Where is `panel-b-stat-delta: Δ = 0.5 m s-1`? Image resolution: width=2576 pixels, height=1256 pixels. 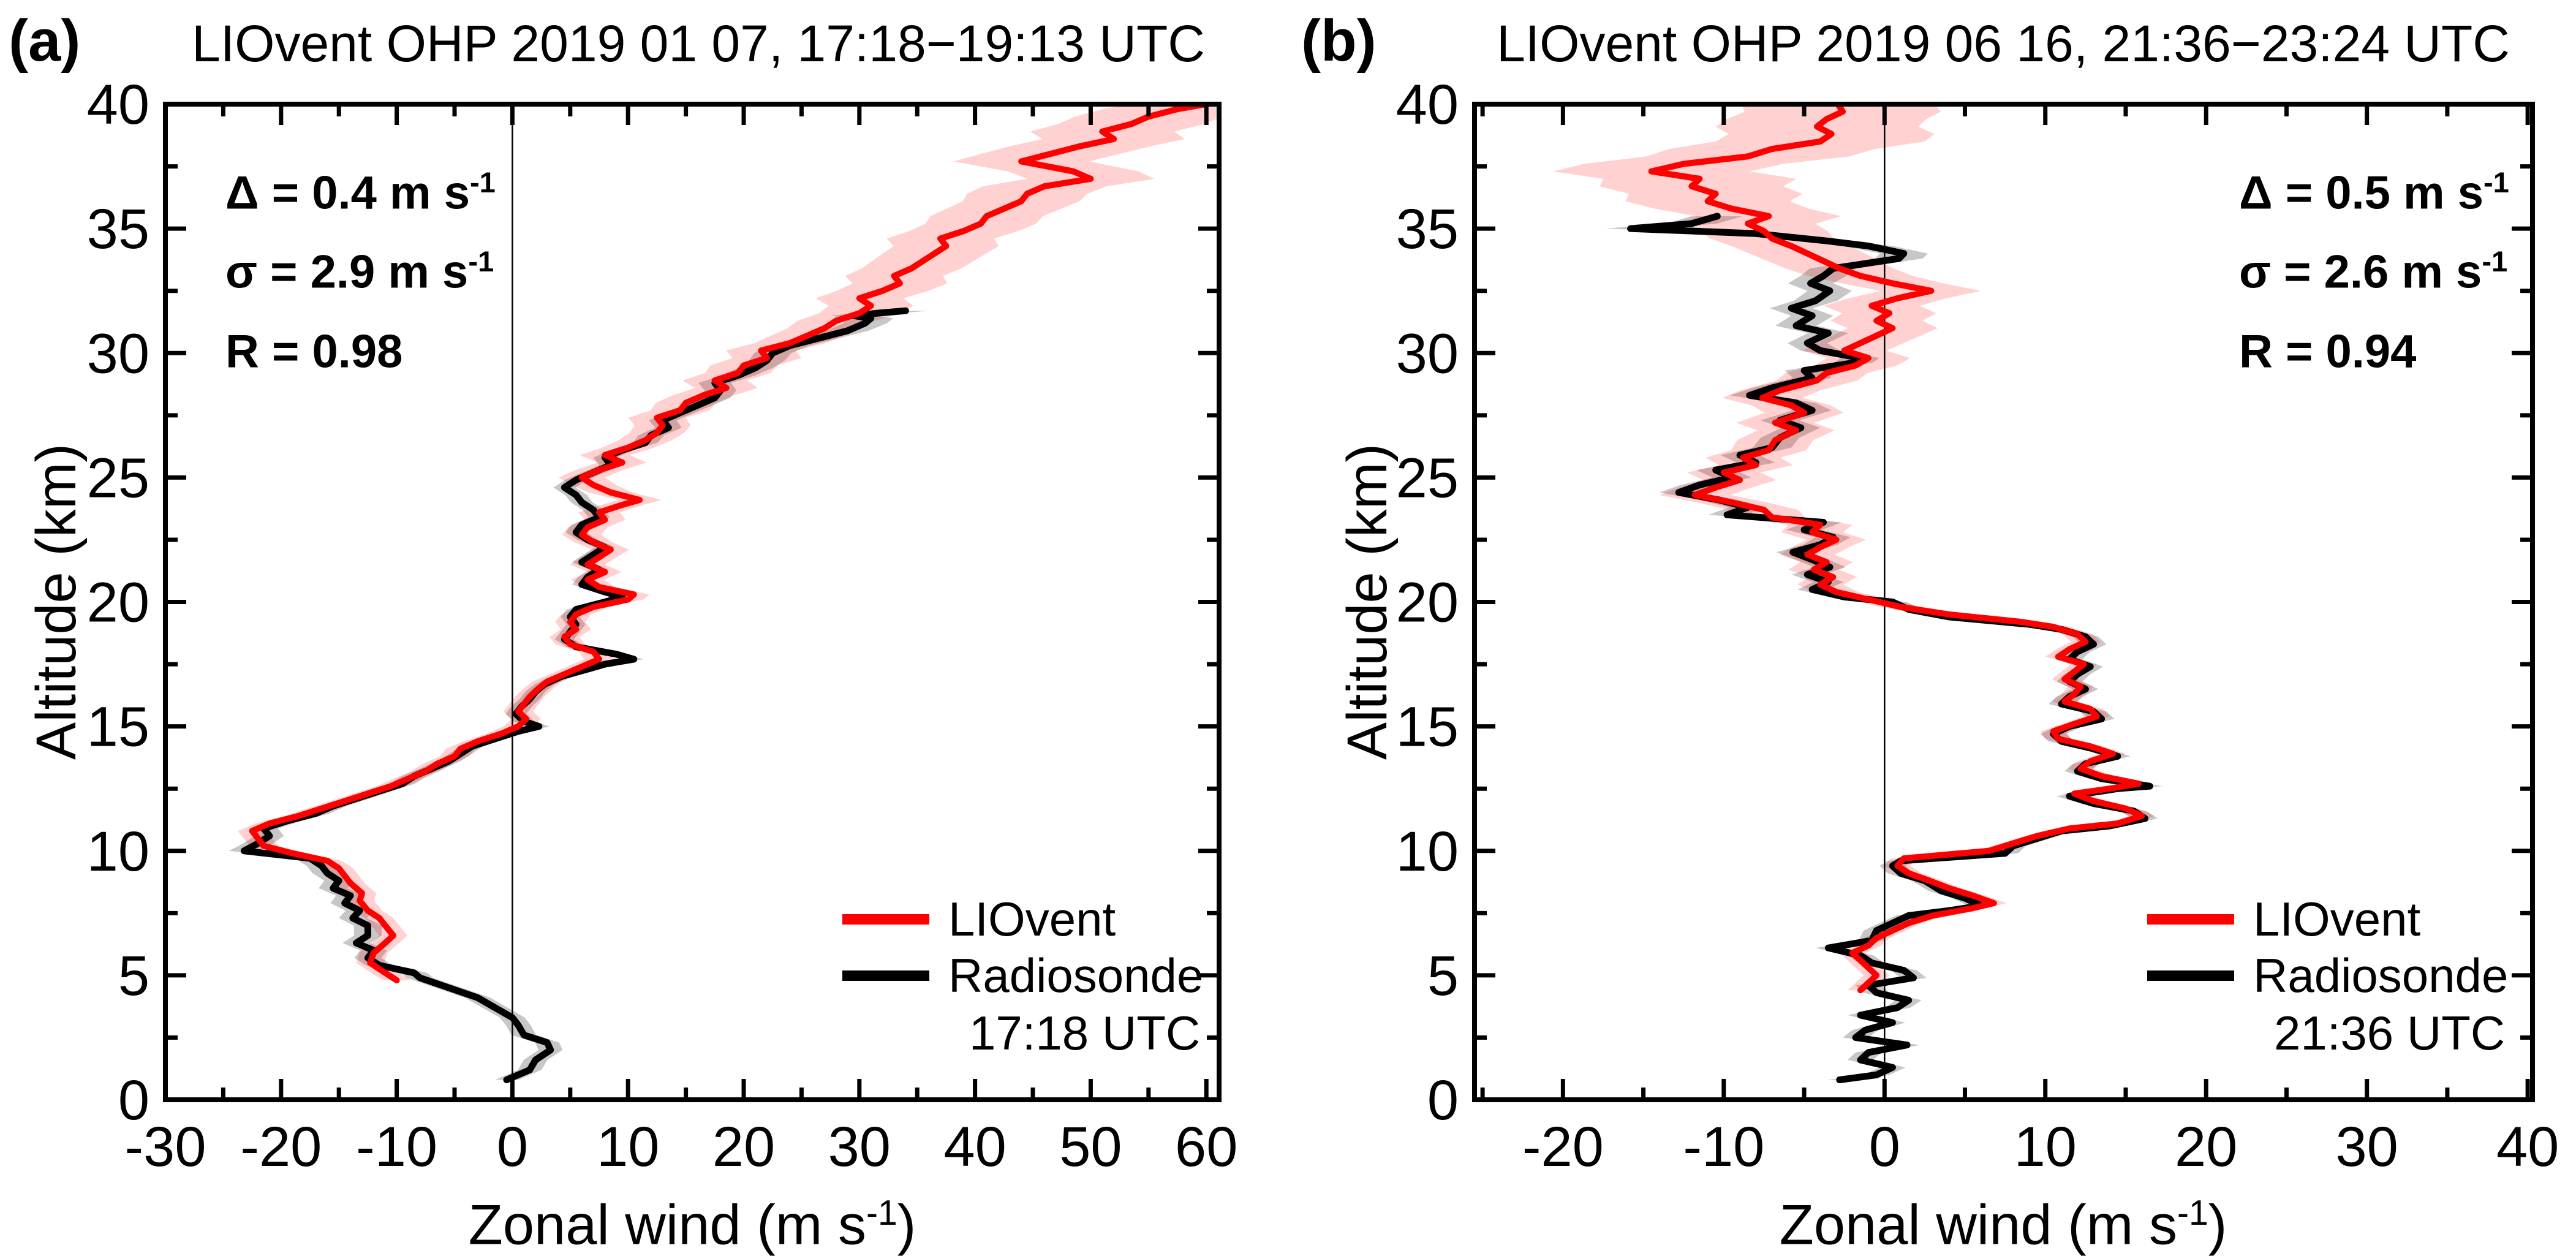
panel-b-stat-delta: Δ = 0.5 m s-1 is located at coordinates (2374, 192).